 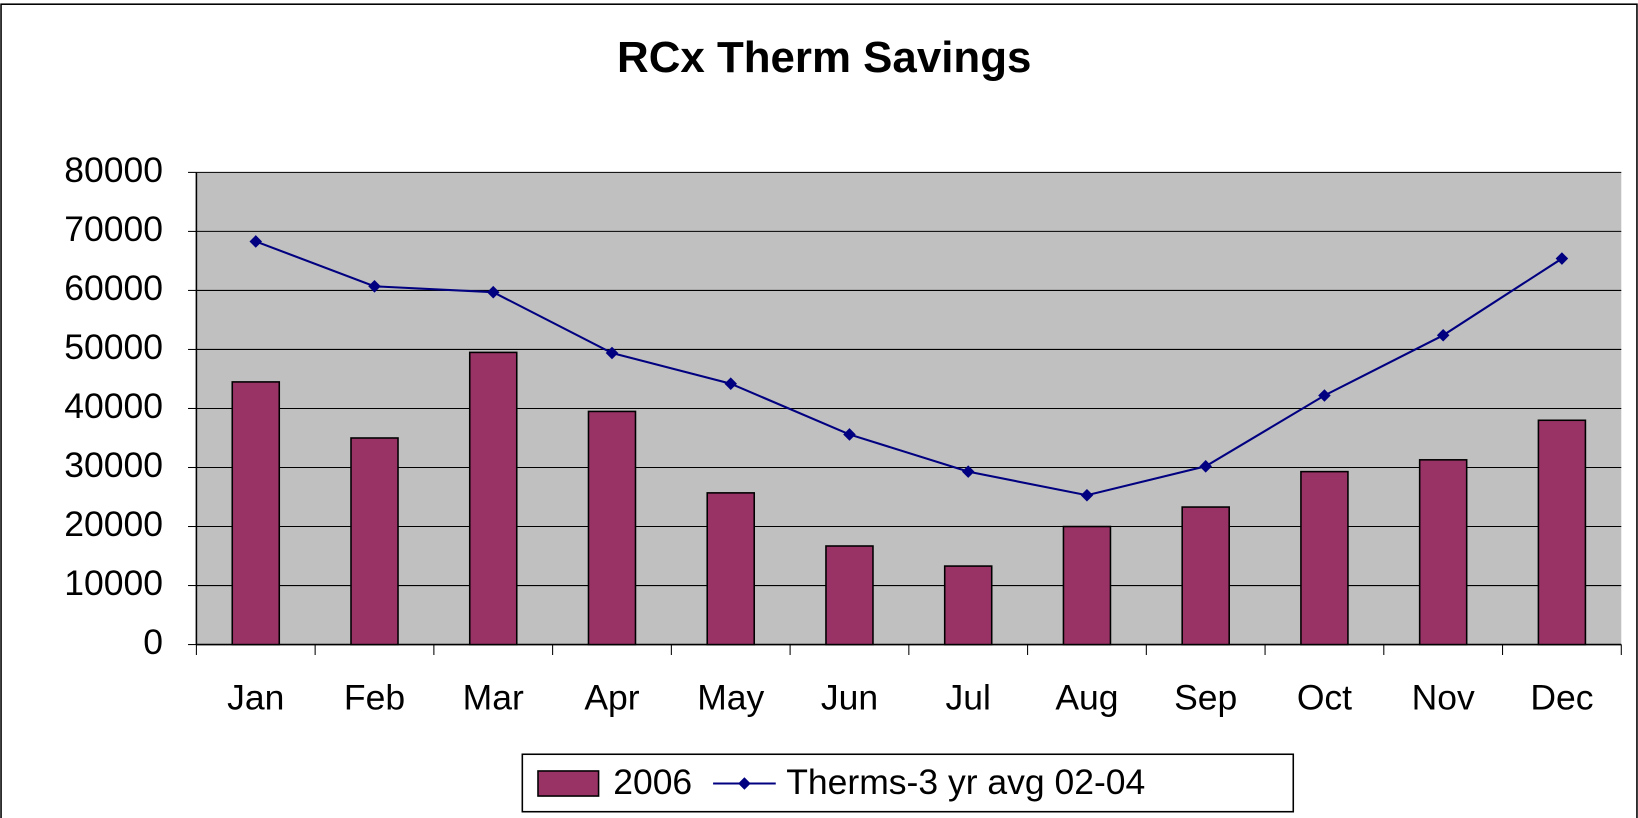 I want to click on chart-title: RCx Therm Savings, so click(x=824, y=57).